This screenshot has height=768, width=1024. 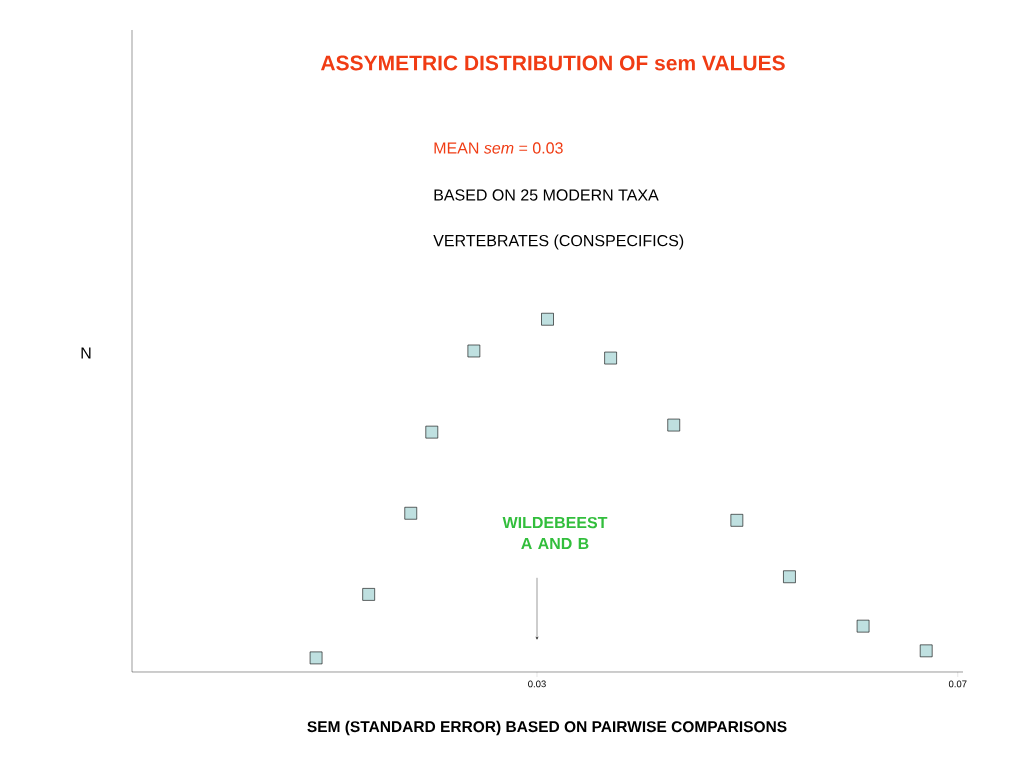 I want to click on y-axis-title: N, so click(x=86, y=353).